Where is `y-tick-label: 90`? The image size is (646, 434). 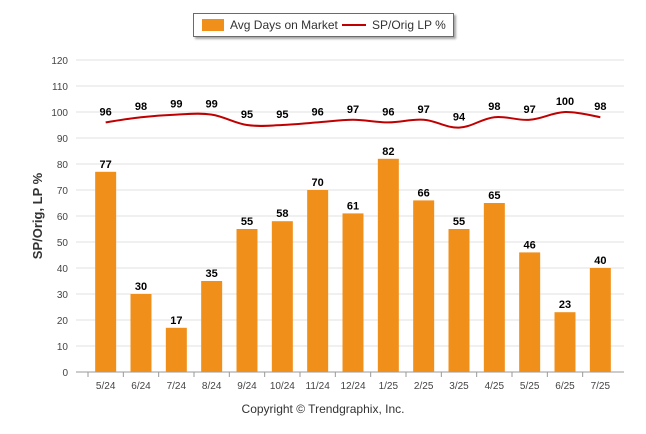
y-tick-label: 90 is located at coordinates (63, 139).